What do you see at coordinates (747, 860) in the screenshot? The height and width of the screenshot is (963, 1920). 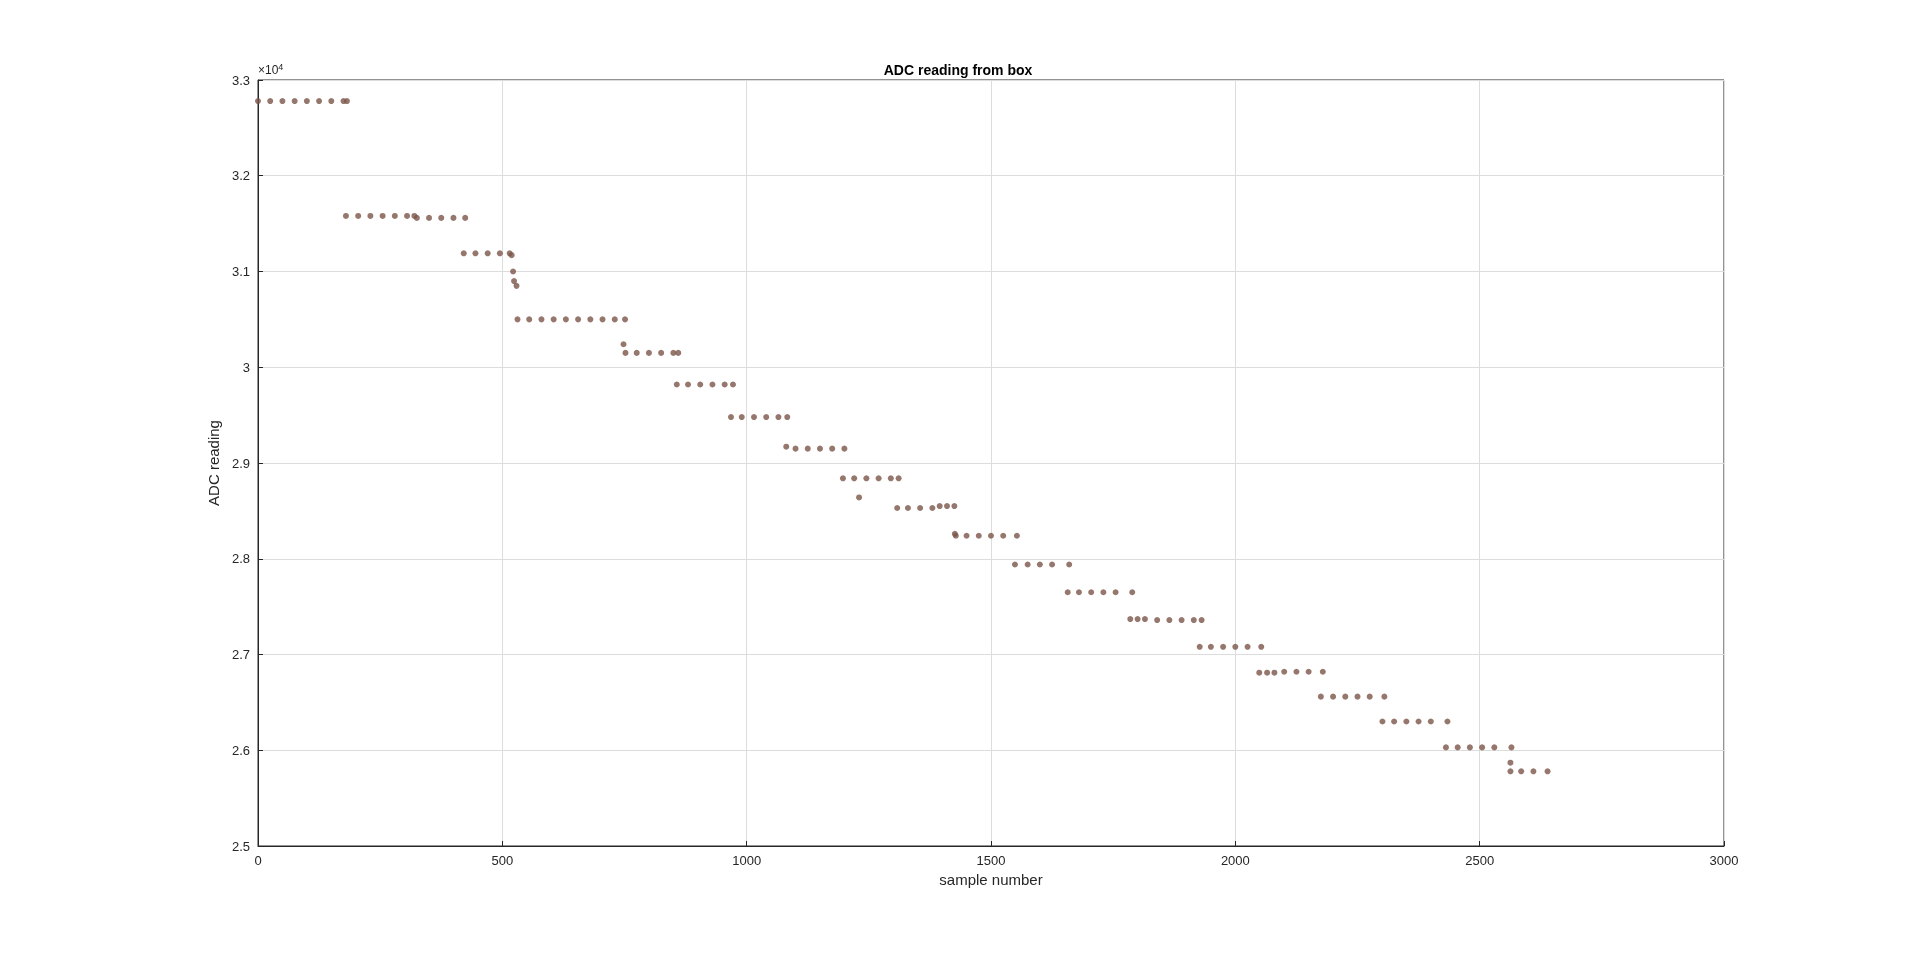 I see `x-tick-label: 1000` at bounding box center [747, 860].